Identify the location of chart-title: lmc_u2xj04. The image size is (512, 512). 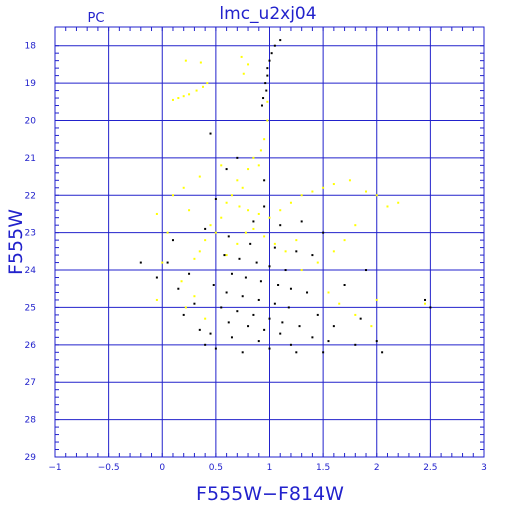
(267, 14).